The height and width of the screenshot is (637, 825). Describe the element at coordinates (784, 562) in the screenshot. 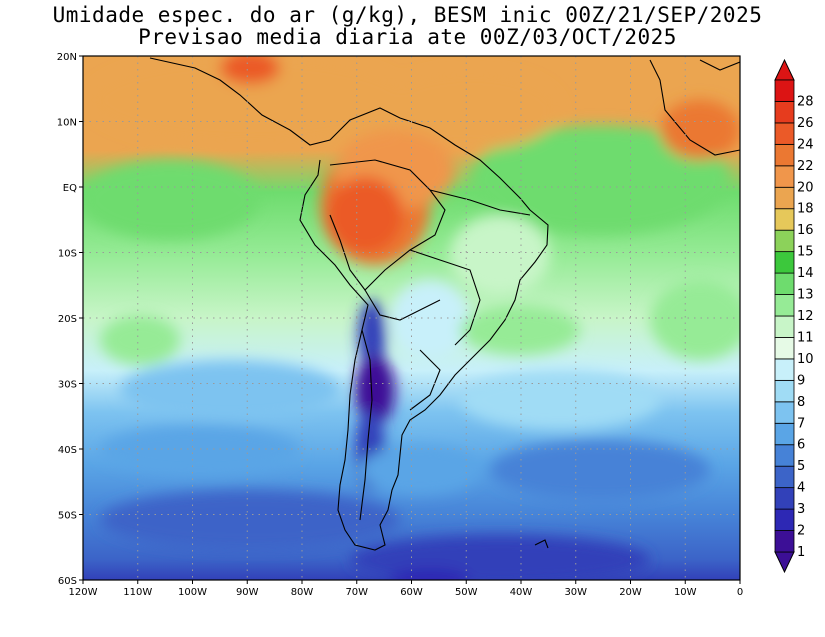

I see `colorbar-min-arrow` at that location.